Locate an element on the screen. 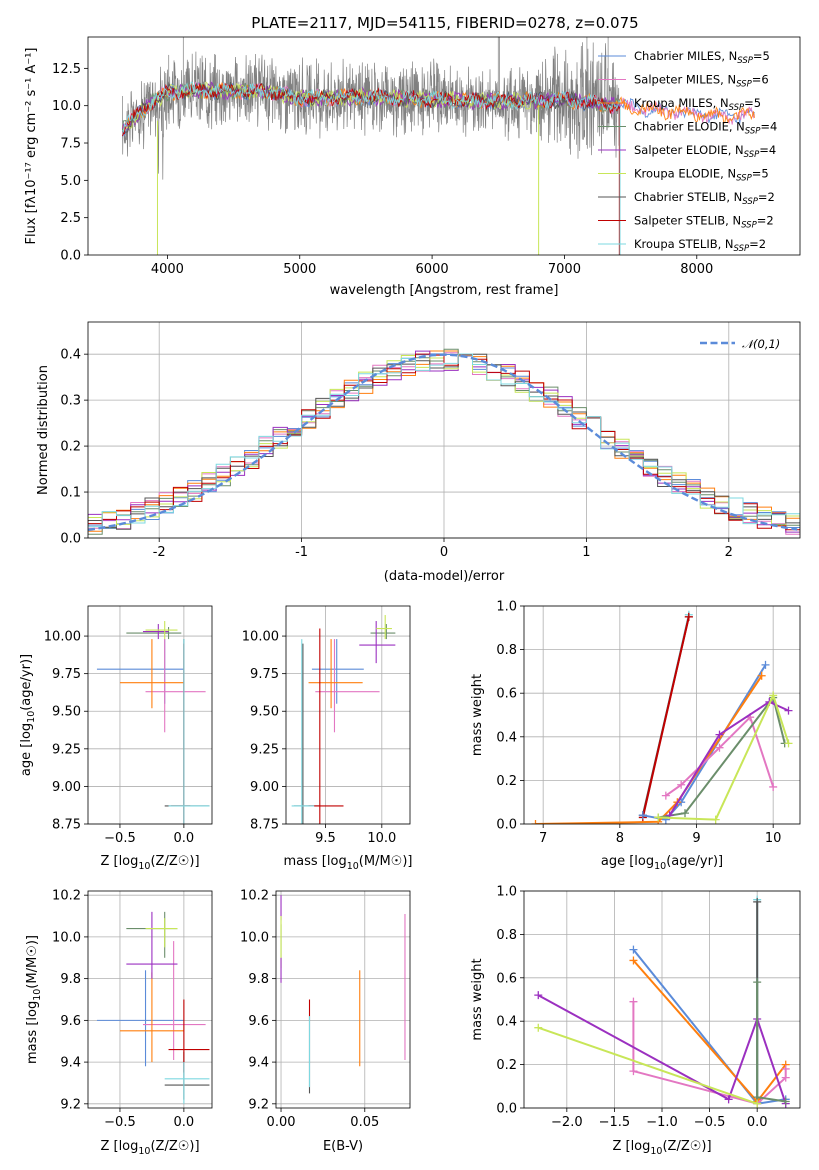  legend-entry-krou_miles: Kroupa MILES, NSSP=5 is located at coordinates (697, 104).